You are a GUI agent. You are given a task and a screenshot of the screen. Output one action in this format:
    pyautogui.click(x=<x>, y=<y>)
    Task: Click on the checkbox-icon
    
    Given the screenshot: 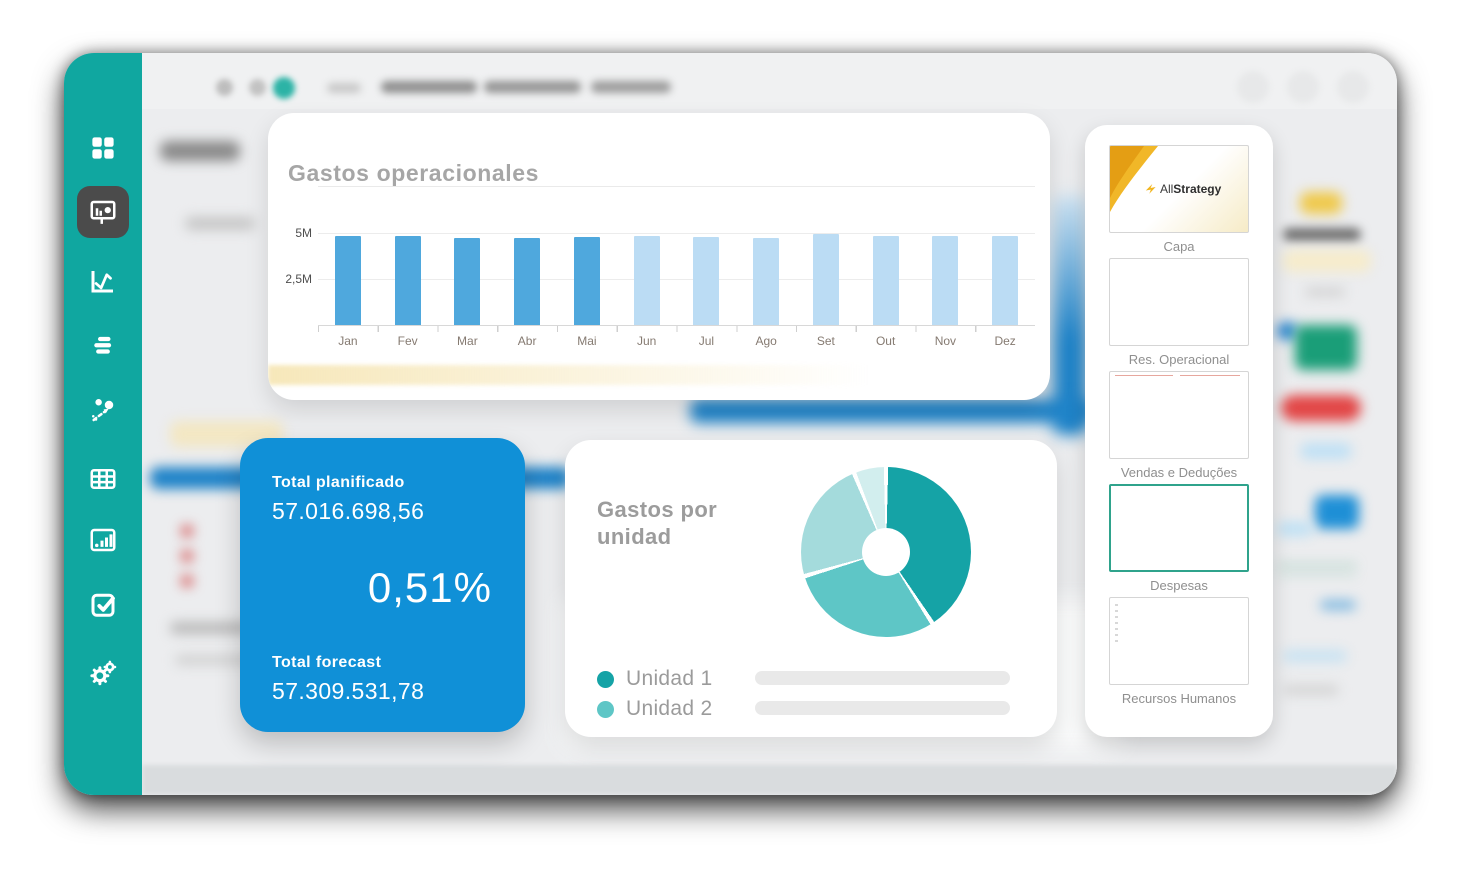 What is the action you would take?
    pyautogui.click(x=103, y=604)
    